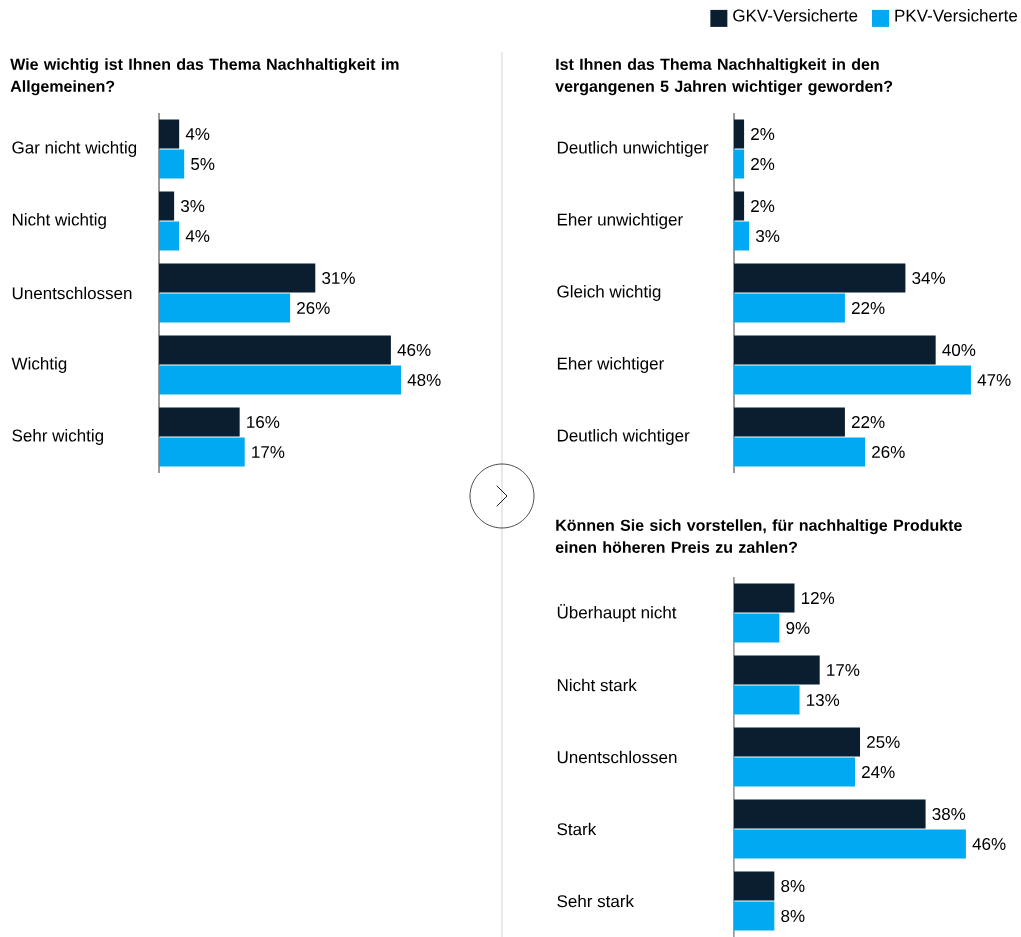  I want to click on y-tick-label: Eher wichtiger, so click(610, 365).